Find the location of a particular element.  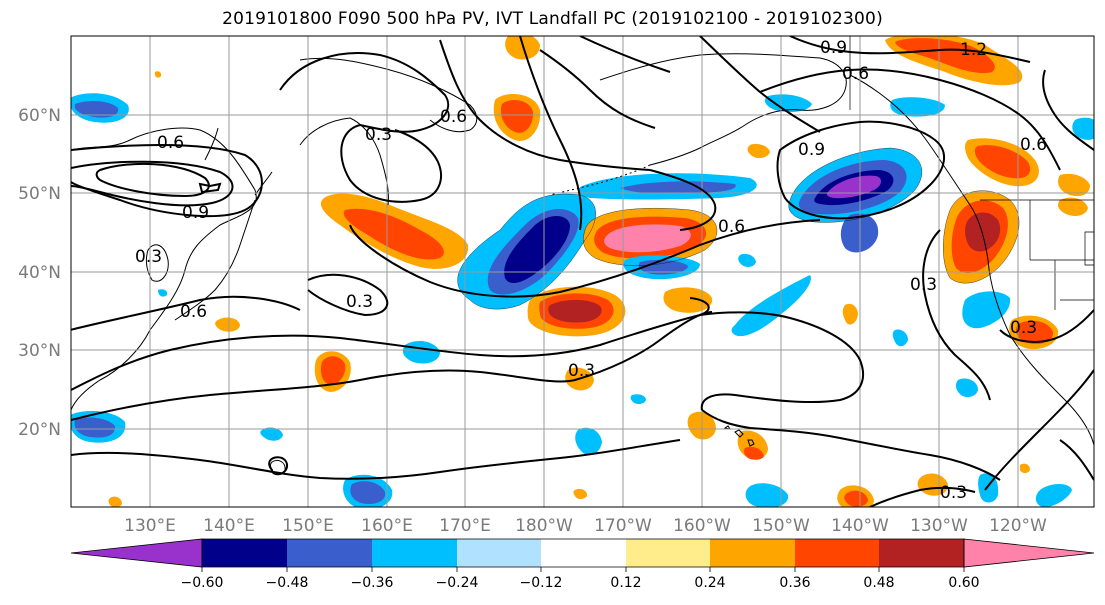

lat-tick-label: 50°N is located at coordinates (39, 194).